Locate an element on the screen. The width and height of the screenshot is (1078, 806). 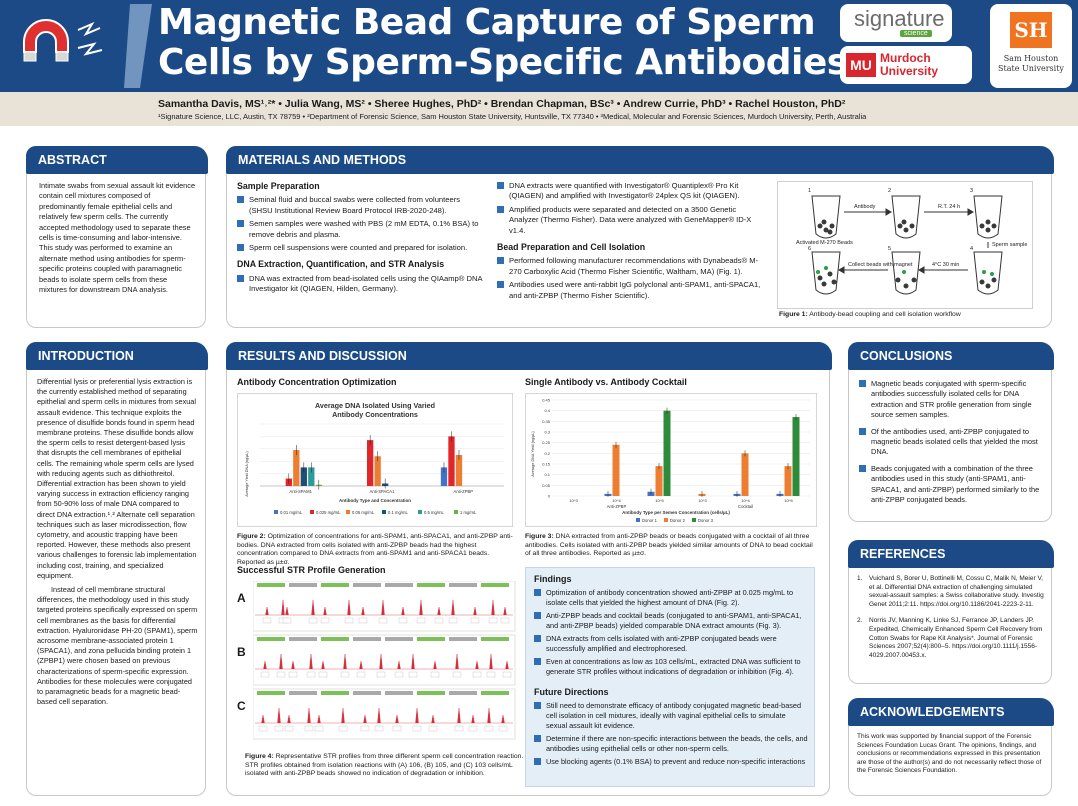
signature-science-logo: signature science is located at coordinates (896, 23).